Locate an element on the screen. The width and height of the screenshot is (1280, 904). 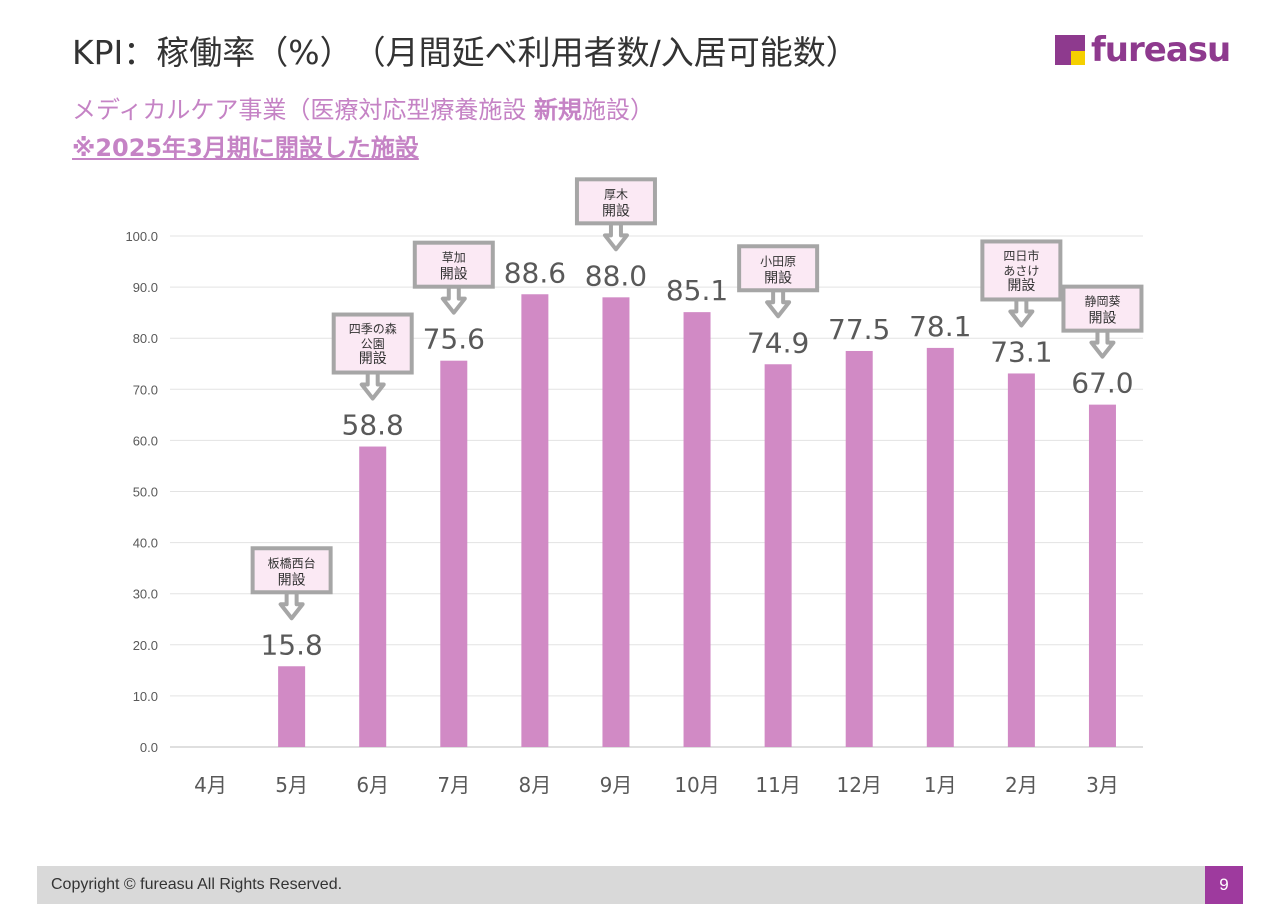
data-label: 58.8 is located at coordinates (373, 425).